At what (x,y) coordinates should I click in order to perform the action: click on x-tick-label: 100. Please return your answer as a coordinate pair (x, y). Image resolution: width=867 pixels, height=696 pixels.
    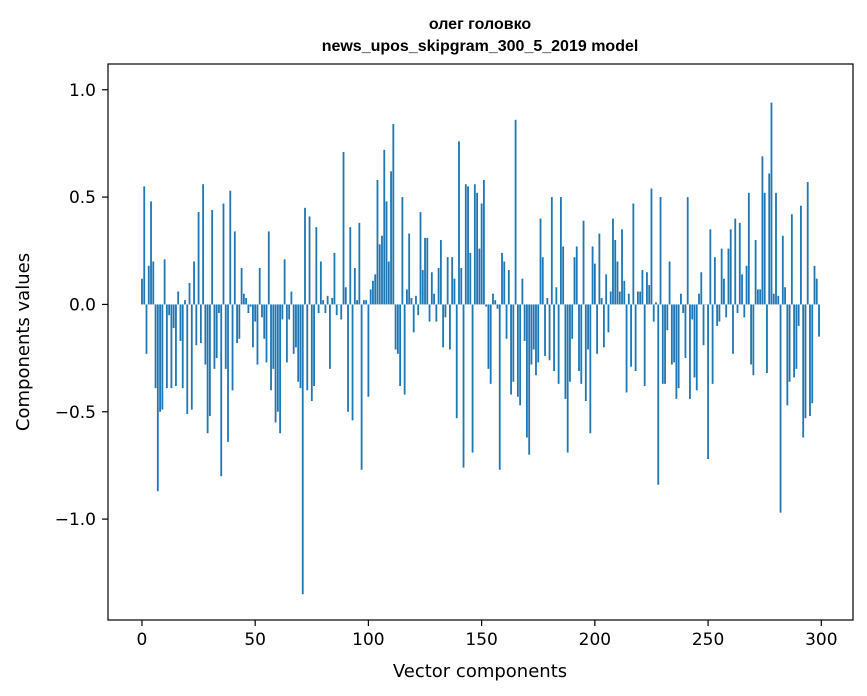
    Looking at the image, I should click on (368, 640).